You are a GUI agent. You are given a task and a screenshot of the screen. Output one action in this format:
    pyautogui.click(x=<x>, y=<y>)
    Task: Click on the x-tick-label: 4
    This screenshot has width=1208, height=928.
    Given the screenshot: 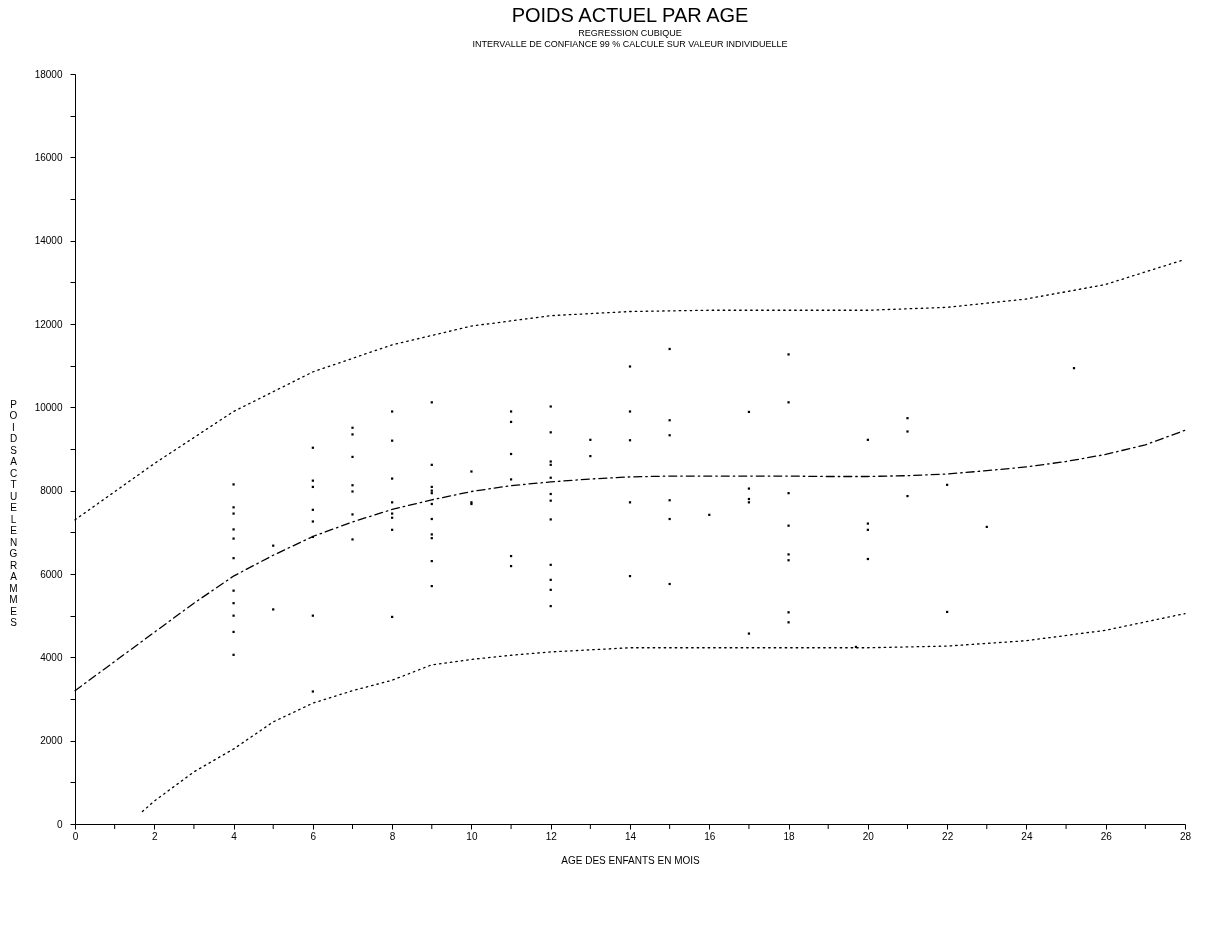 What is the action you would take?
    pyautogui.click(x=234, y=836)
    